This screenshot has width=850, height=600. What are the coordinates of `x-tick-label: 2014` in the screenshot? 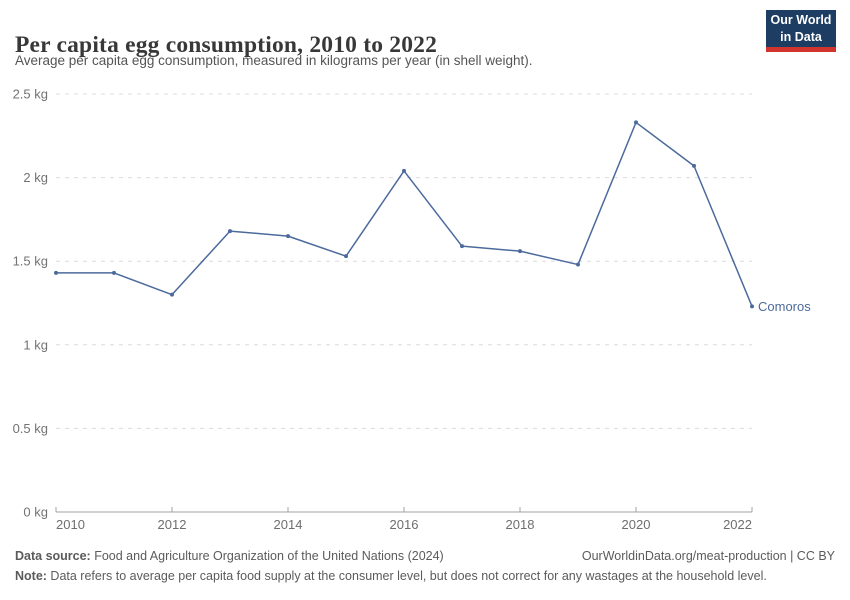 It's located at (288, 524).